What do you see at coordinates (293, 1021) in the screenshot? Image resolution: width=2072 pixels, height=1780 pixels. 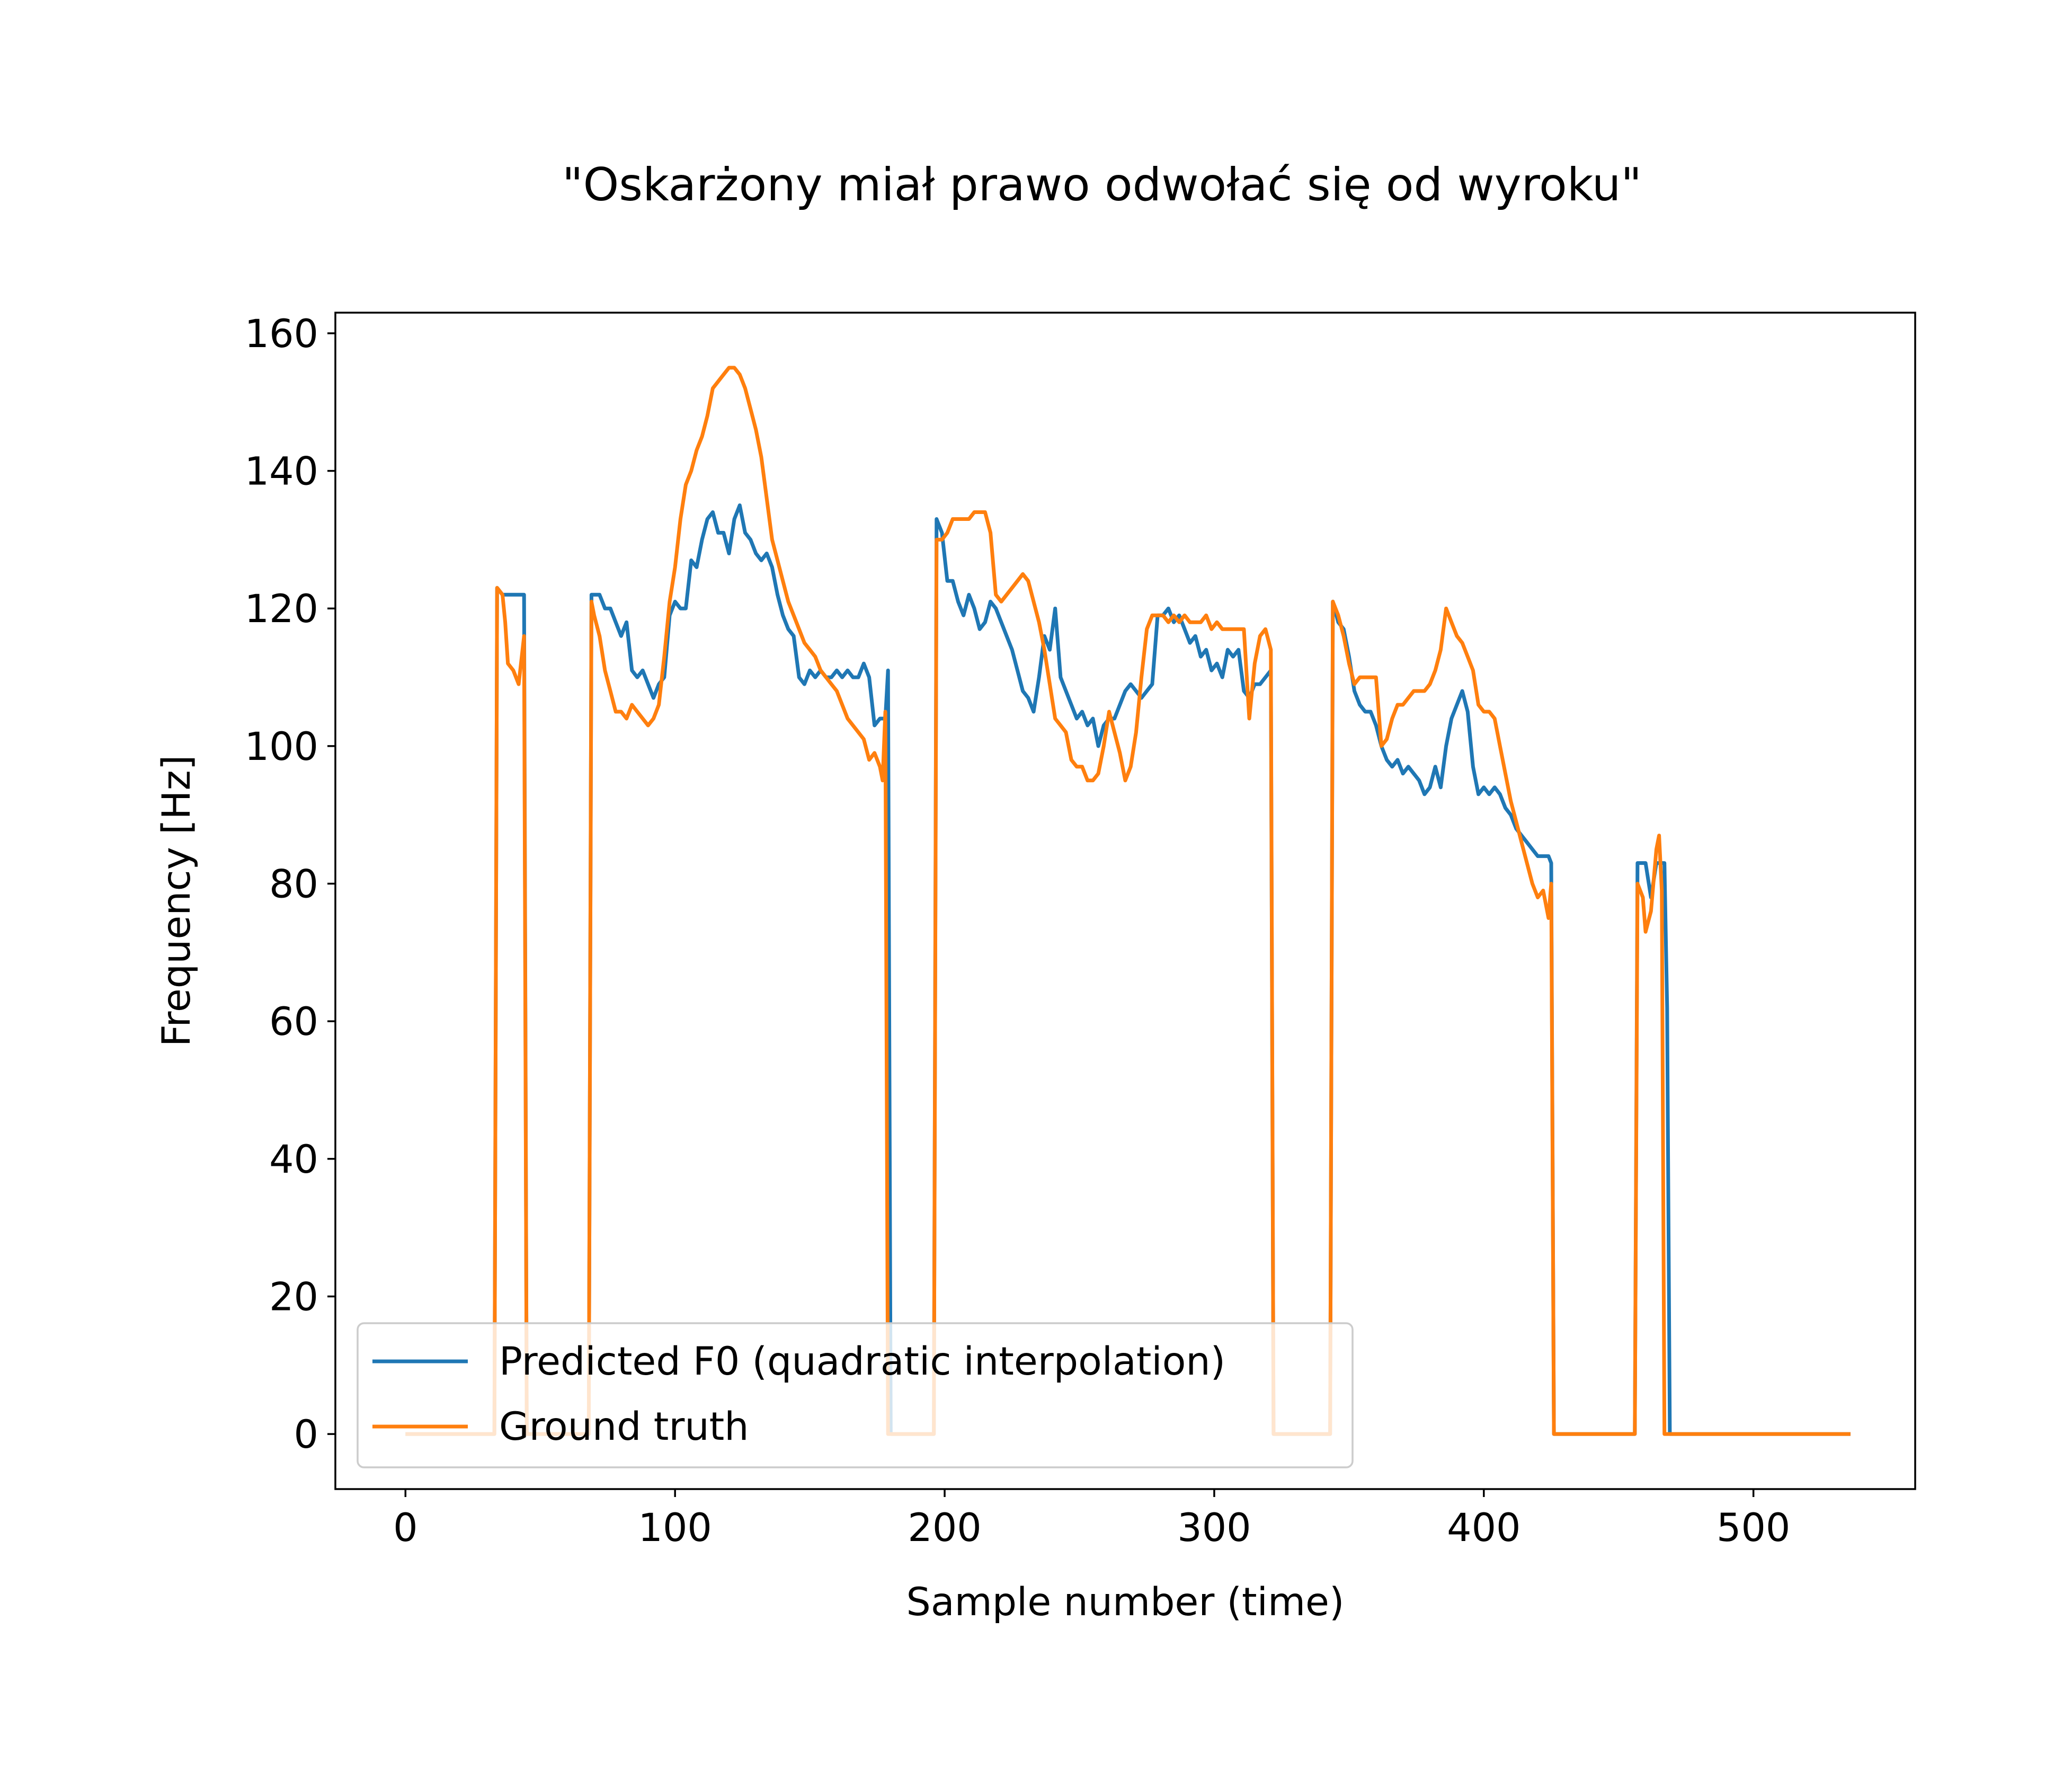 I see `y-tick-label: 60` at bounding box center [293, 1021].